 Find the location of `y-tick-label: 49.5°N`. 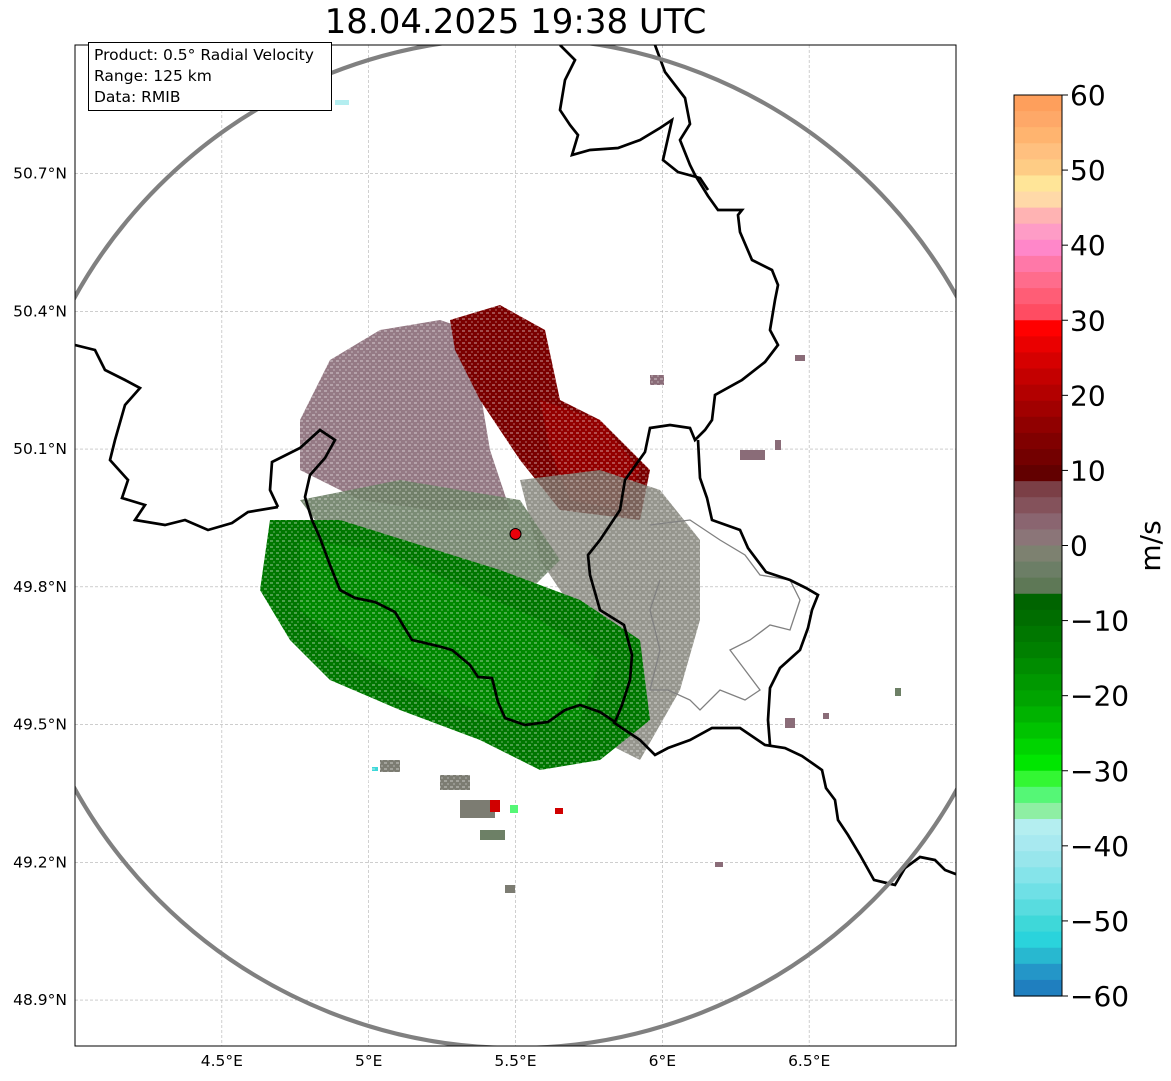

y-tick-label: 49.5°N is located at coordinates (40, 725).